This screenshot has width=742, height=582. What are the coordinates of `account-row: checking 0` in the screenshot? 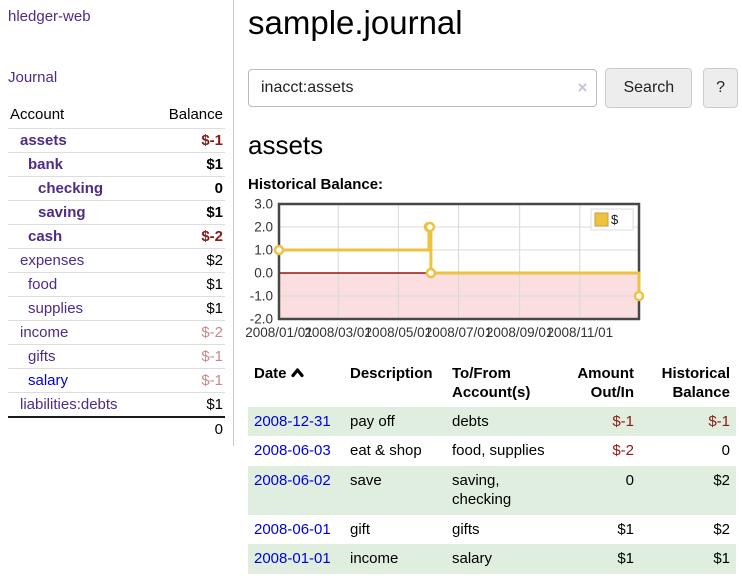 It's located at (116, 188).